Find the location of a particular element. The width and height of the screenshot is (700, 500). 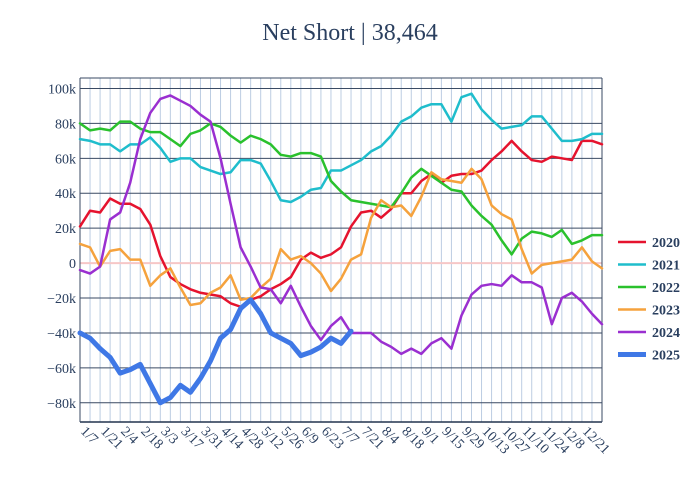

legend-label-2022: 2022 is located at coordinates (666, 288).